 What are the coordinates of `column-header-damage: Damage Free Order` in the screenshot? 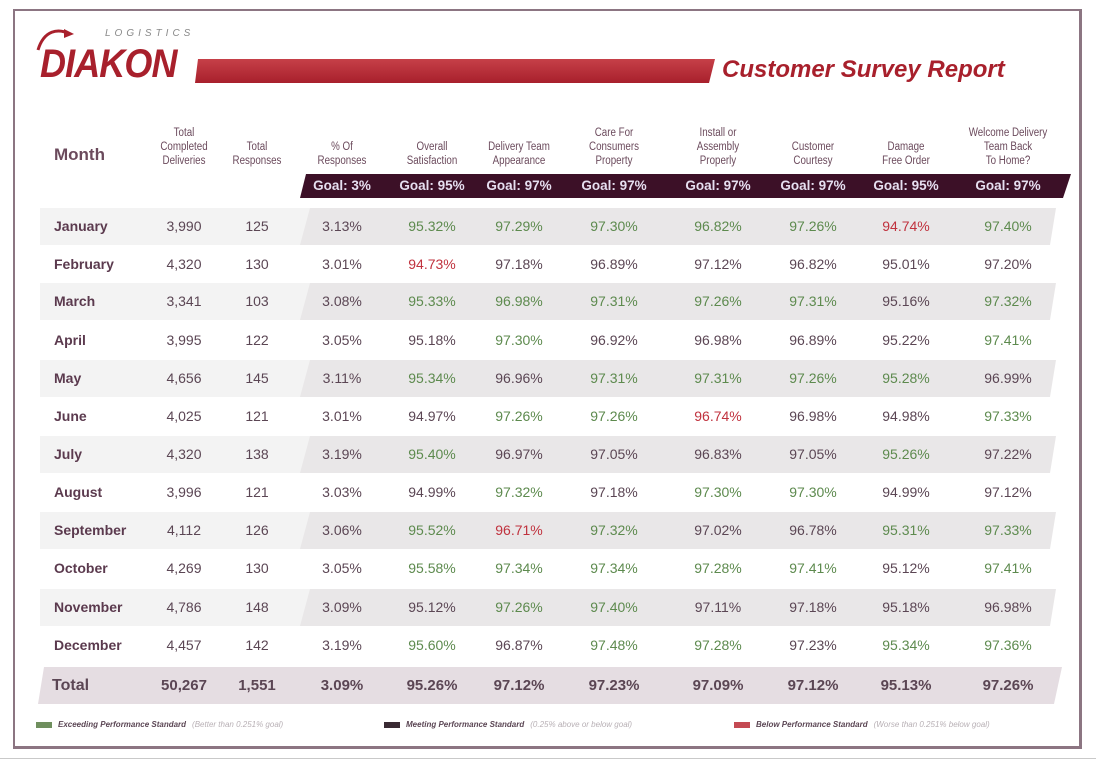 It's located at (906, 154).